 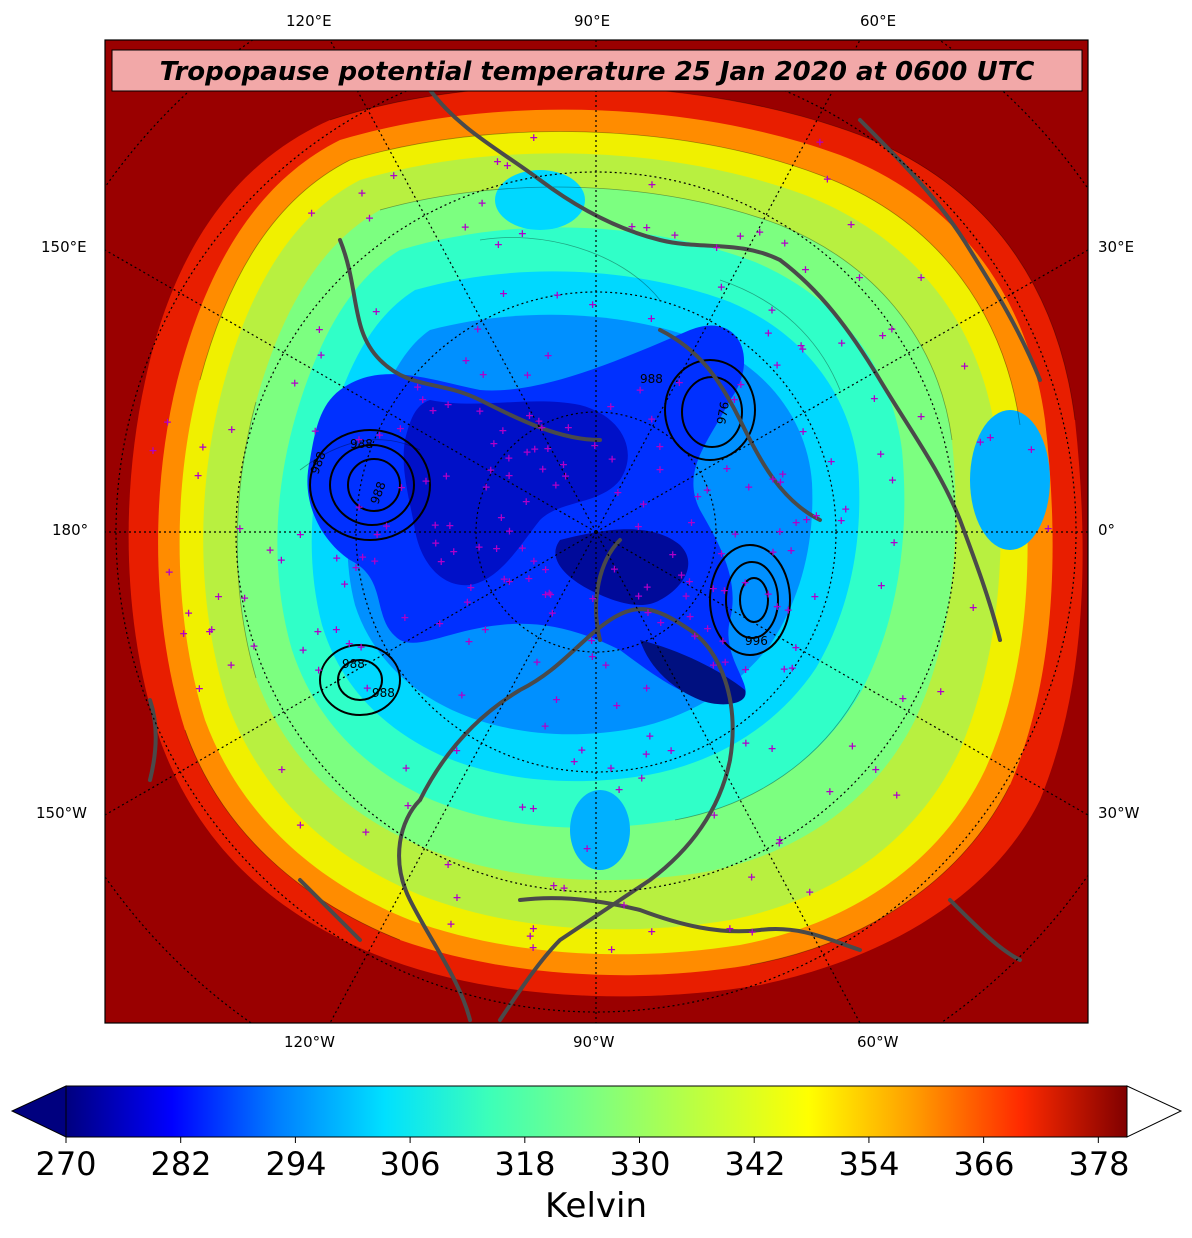 What do you see at coordinates (756, 641) in the screenshot?
I see `contour-label: 996` at bounding box center [756, 641].